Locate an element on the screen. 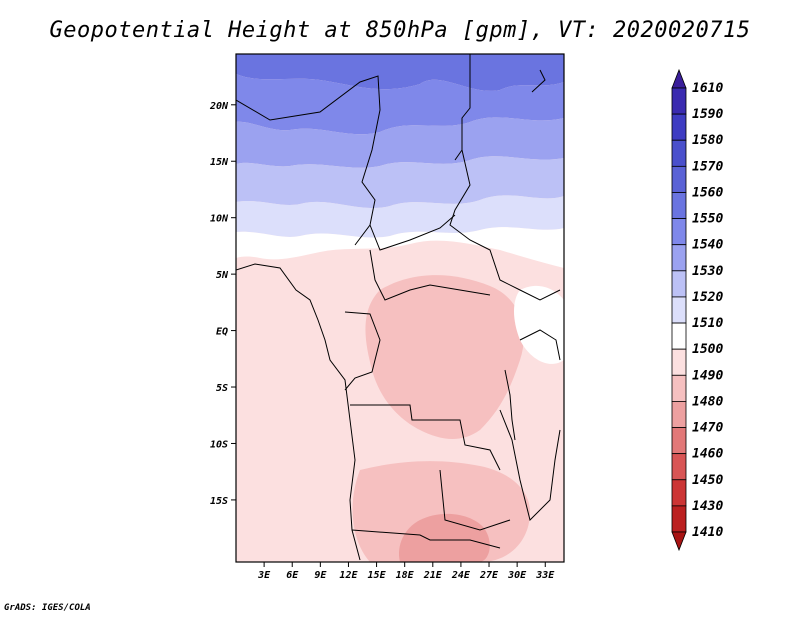  coast-west-africa is located at coordinates (298, 412).